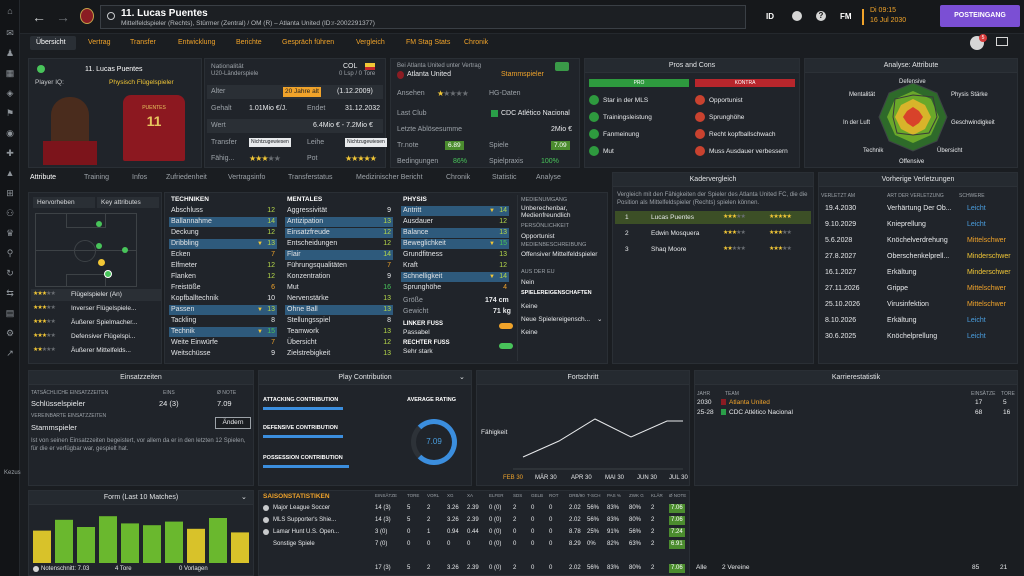  I want to click on tab-berichte: Berichte, so click(249, 42).